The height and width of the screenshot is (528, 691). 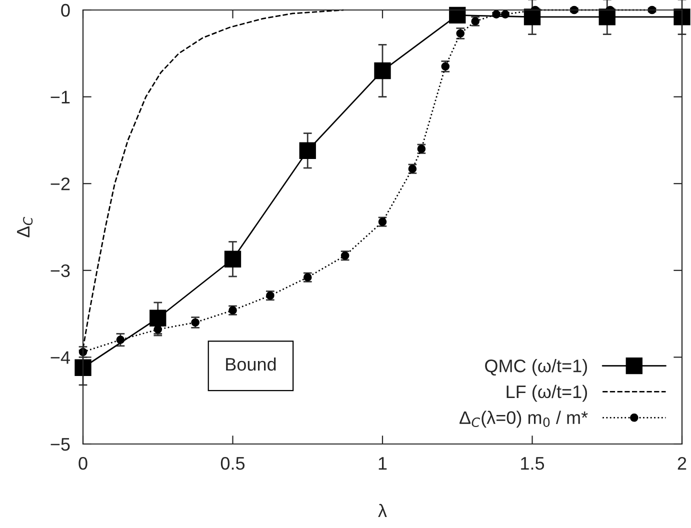 I want to click on y-axis-title: Δ$_{C}$, so click(x=25, y=227).